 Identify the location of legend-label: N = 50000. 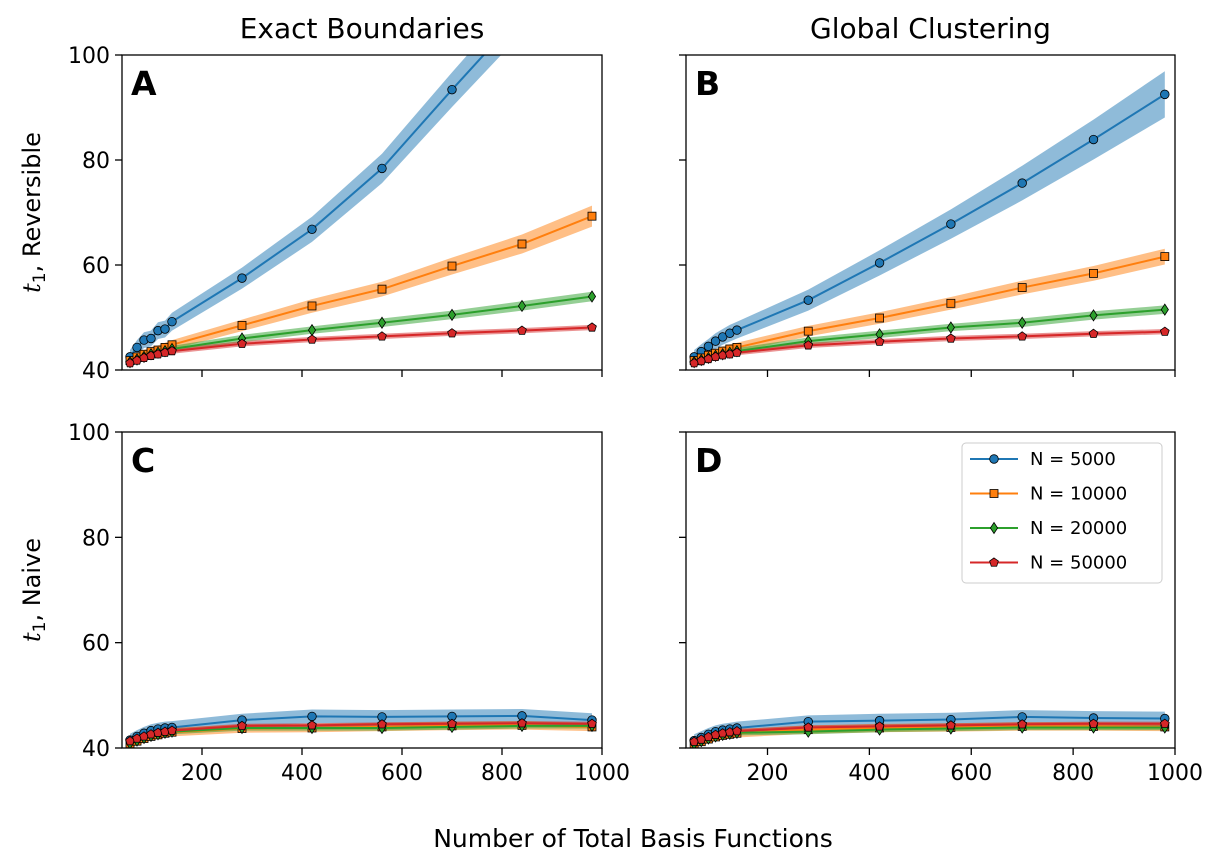
(1078, 563).